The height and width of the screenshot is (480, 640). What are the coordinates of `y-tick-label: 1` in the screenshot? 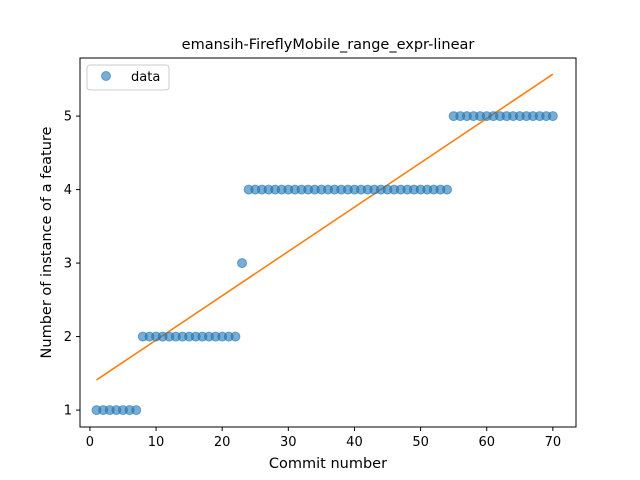 It's located at (68, 411).